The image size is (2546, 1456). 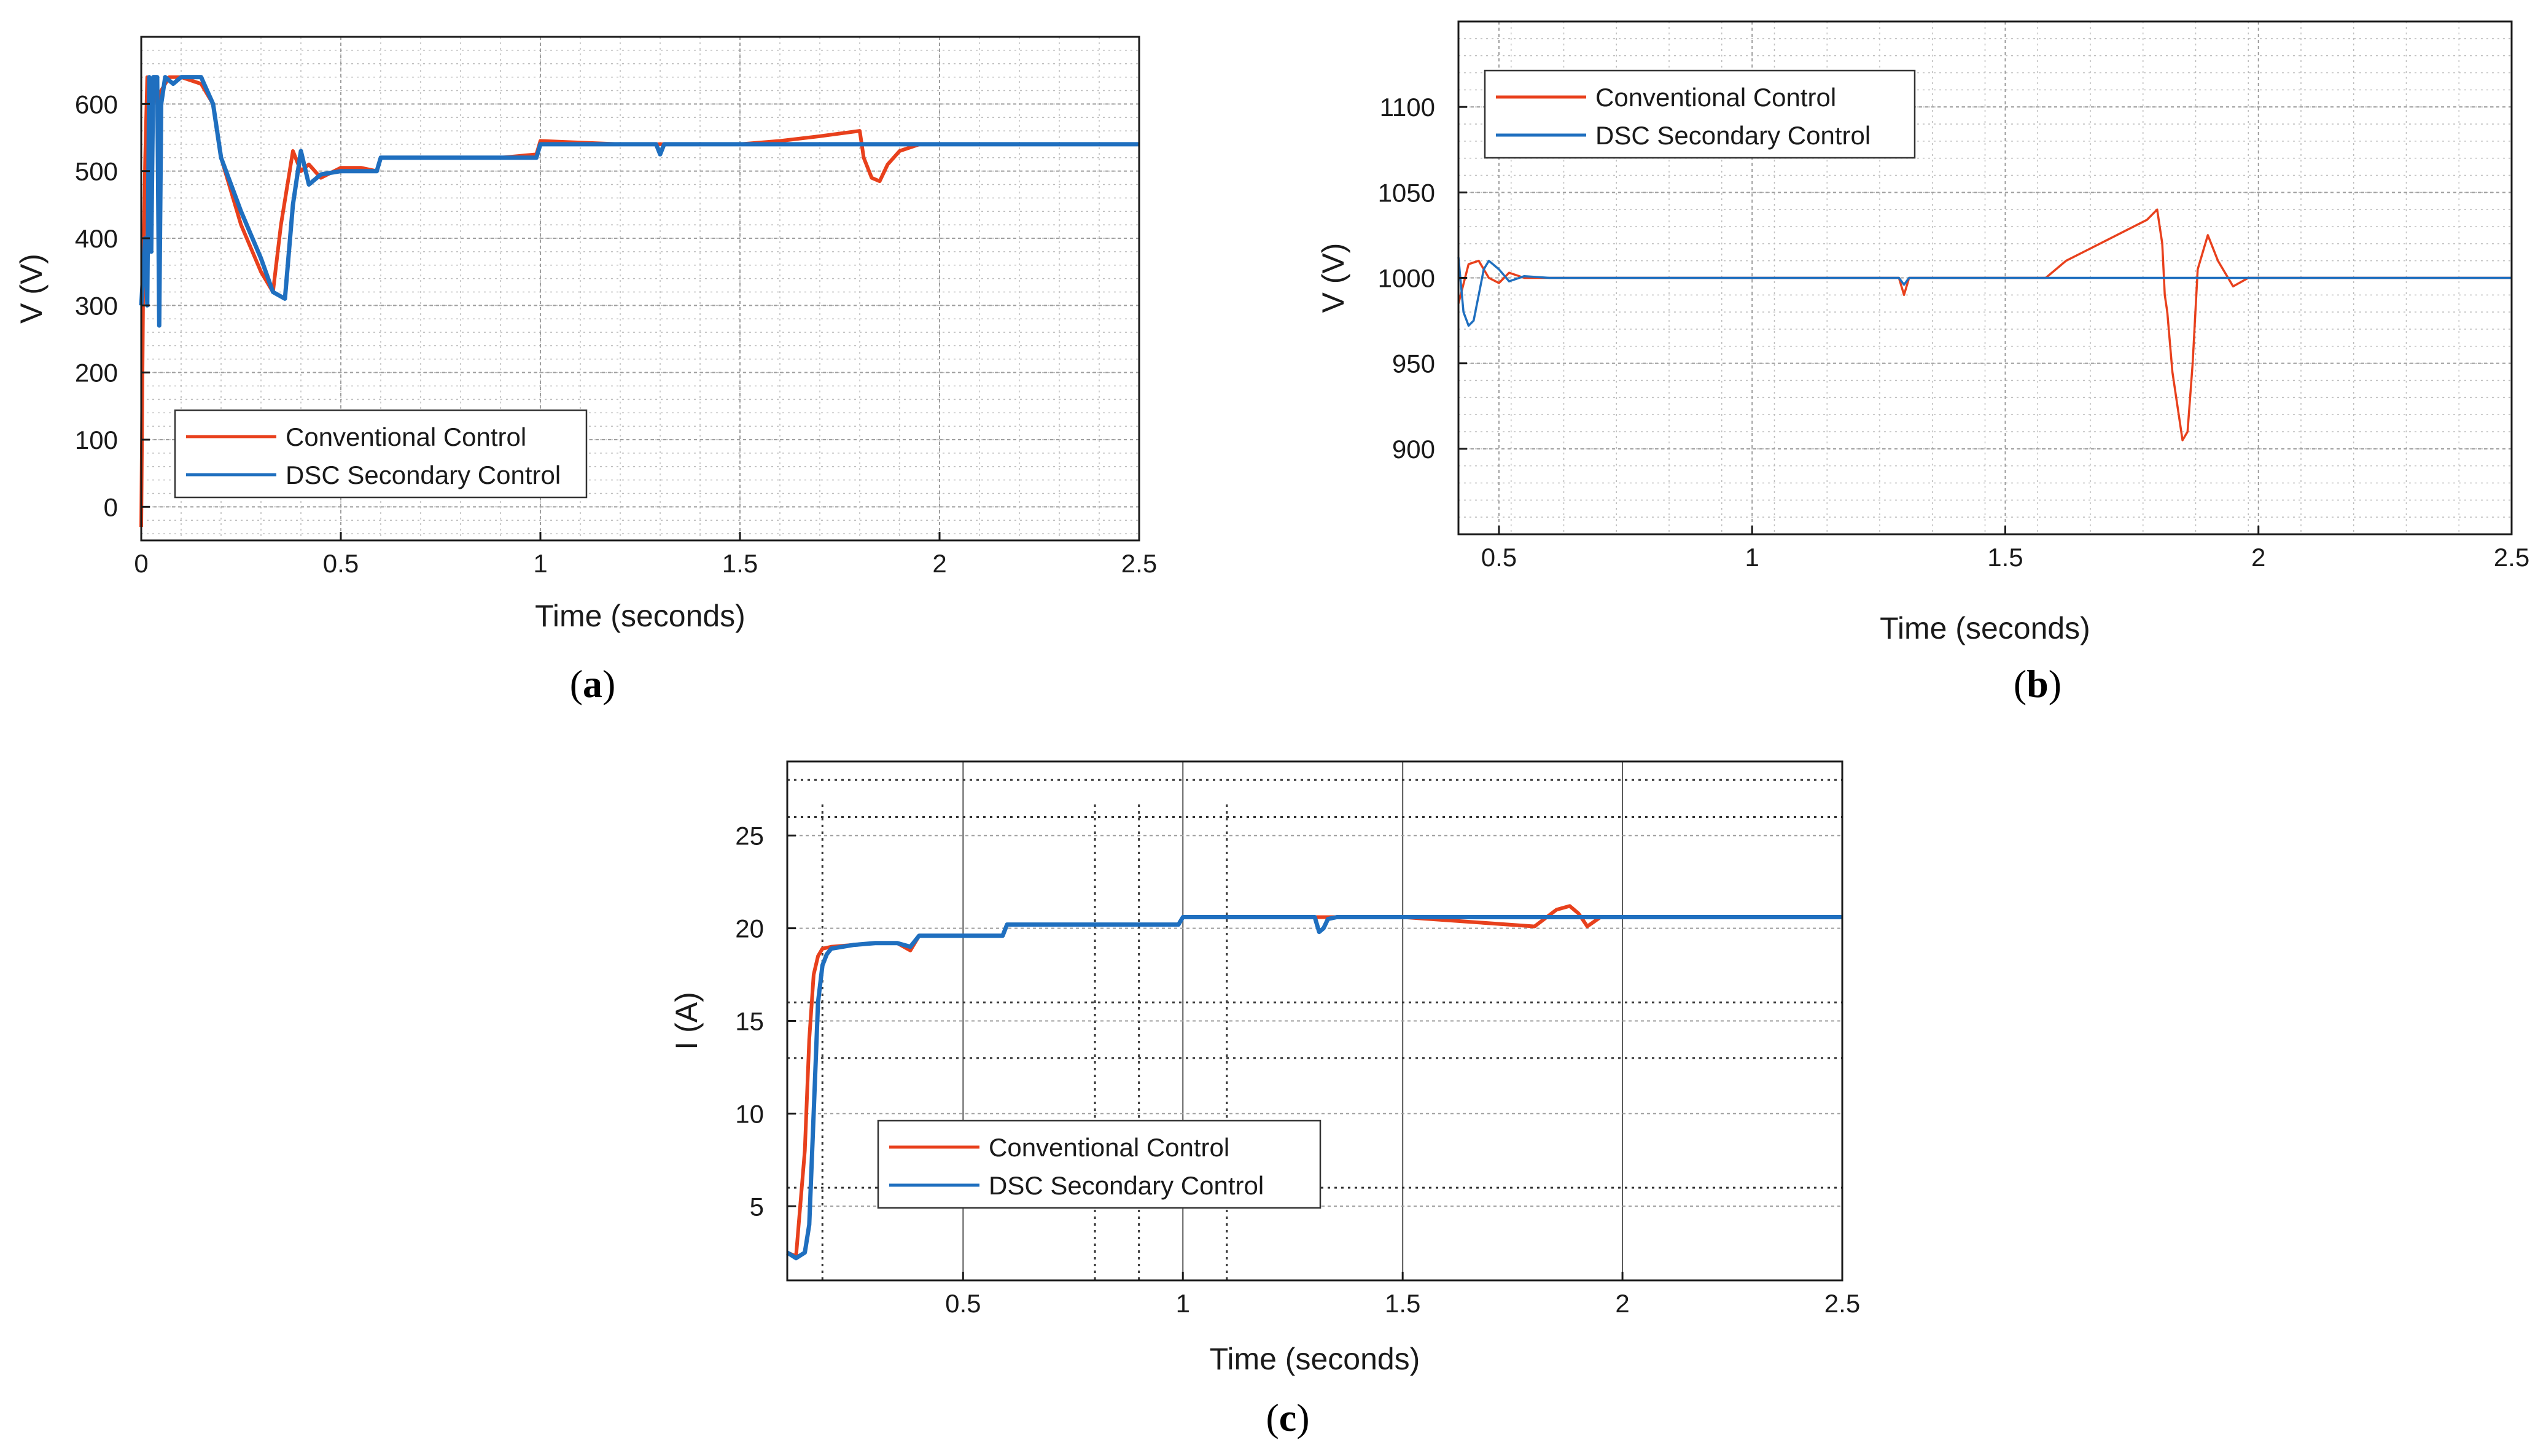 I want to click on y-tick-label: 900, so click(x=1413, y=449).